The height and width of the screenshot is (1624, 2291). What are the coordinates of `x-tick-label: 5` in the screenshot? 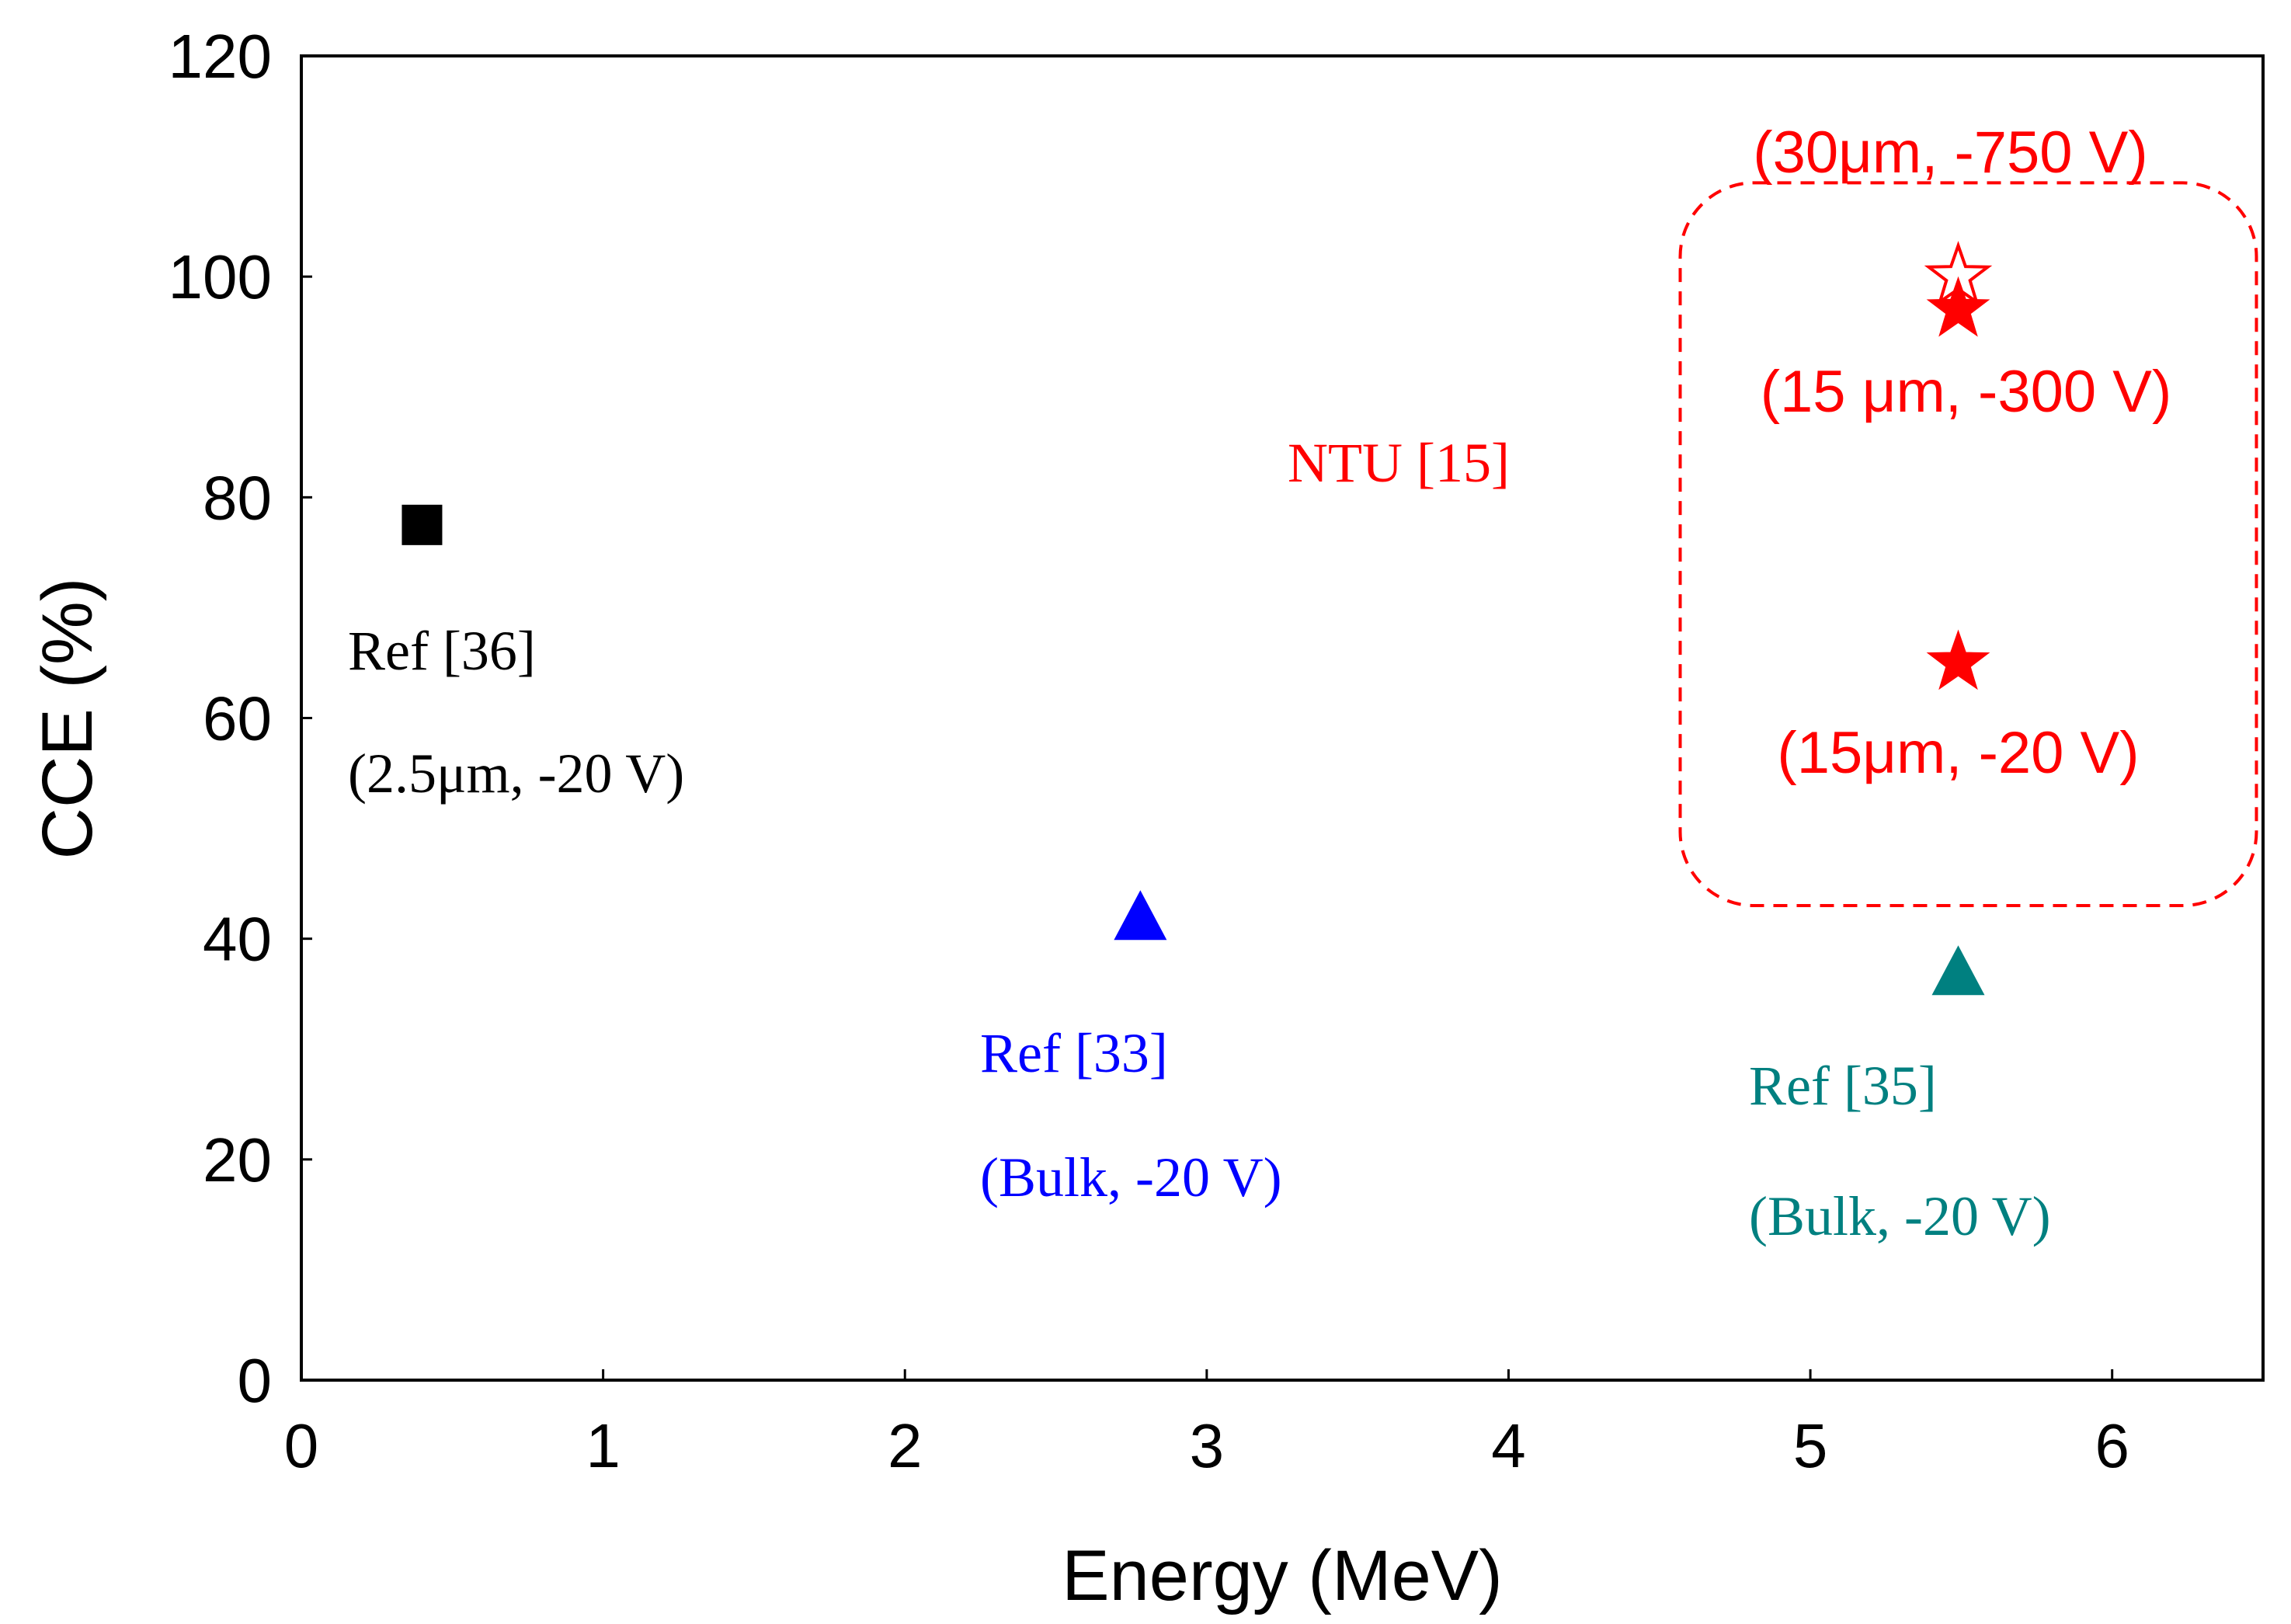 It's located at (1811, 1445).